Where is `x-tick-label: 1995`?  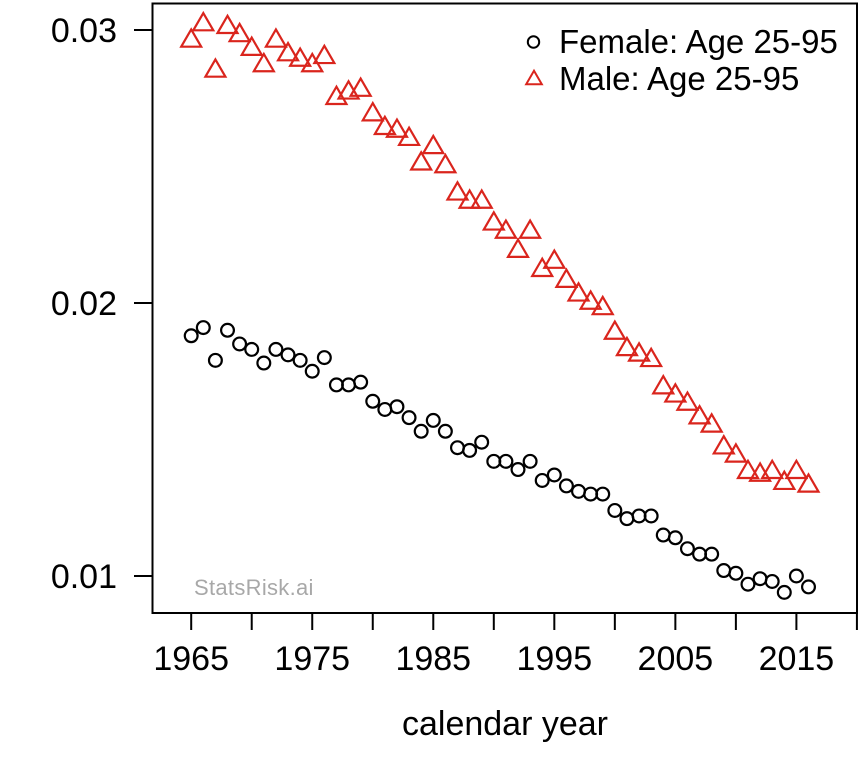 x-tick-label: 1995 is located at coordinates (554, 659).